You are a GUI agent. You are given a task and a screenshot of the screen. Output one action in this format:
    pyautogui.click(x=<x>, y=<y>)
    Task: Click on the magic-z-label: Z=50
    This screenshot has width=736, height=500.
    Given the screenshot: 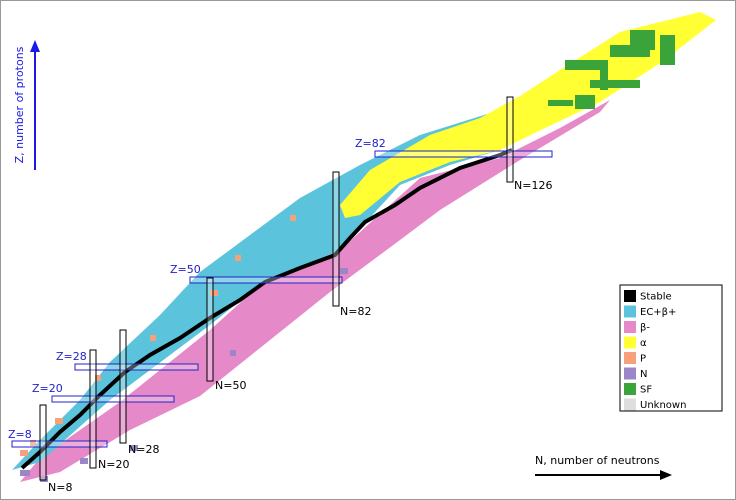 What is the action you would take?
    pyautogui.click(x=185, y=269)
    